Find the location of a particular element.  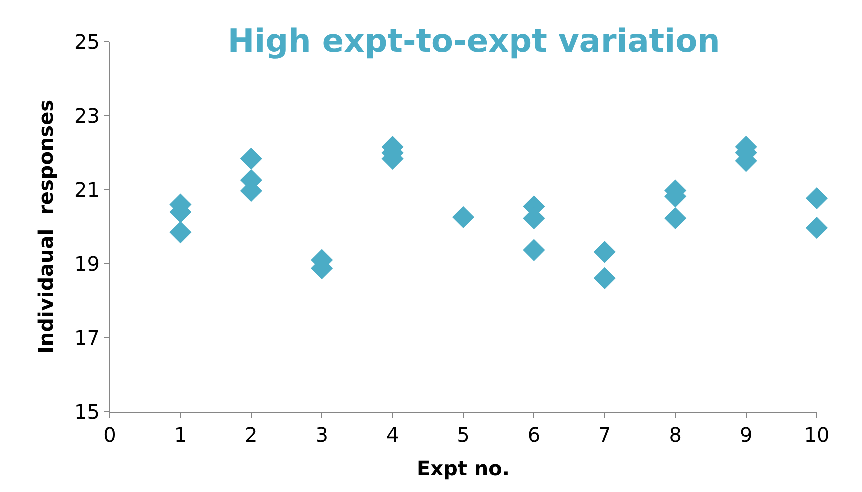

x-tick-label: 3 is located at coordinates (322, 435).